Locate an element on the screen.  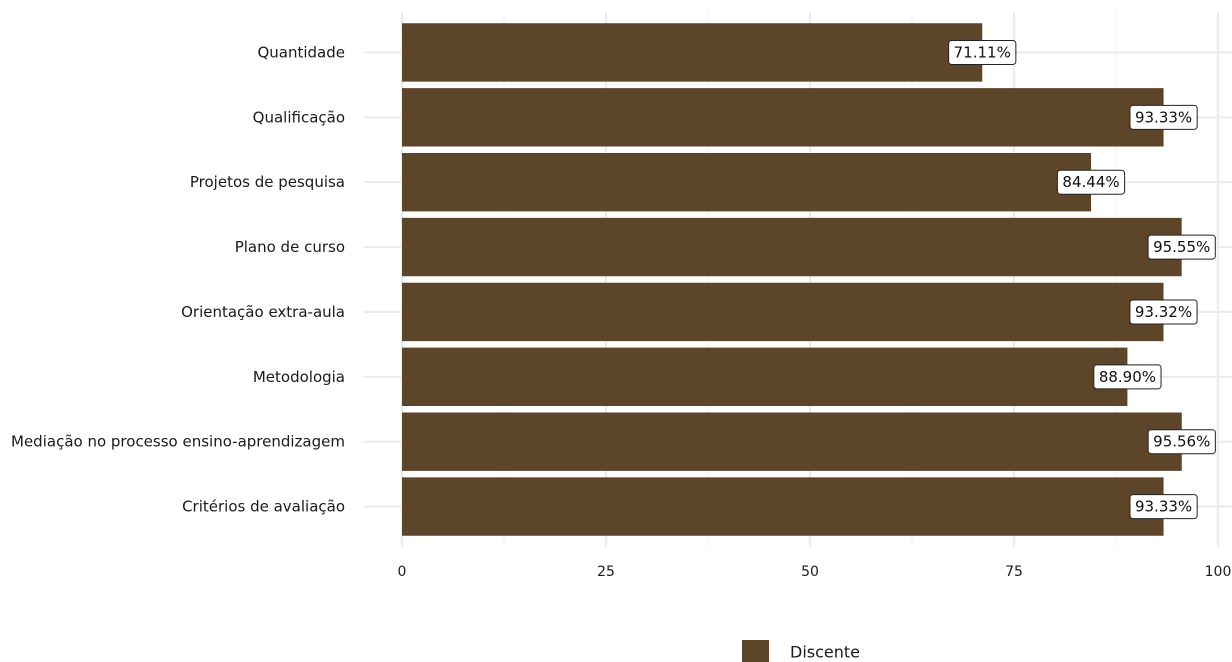
data-label-text: 84.44% is located at coordinates (1090, 182).